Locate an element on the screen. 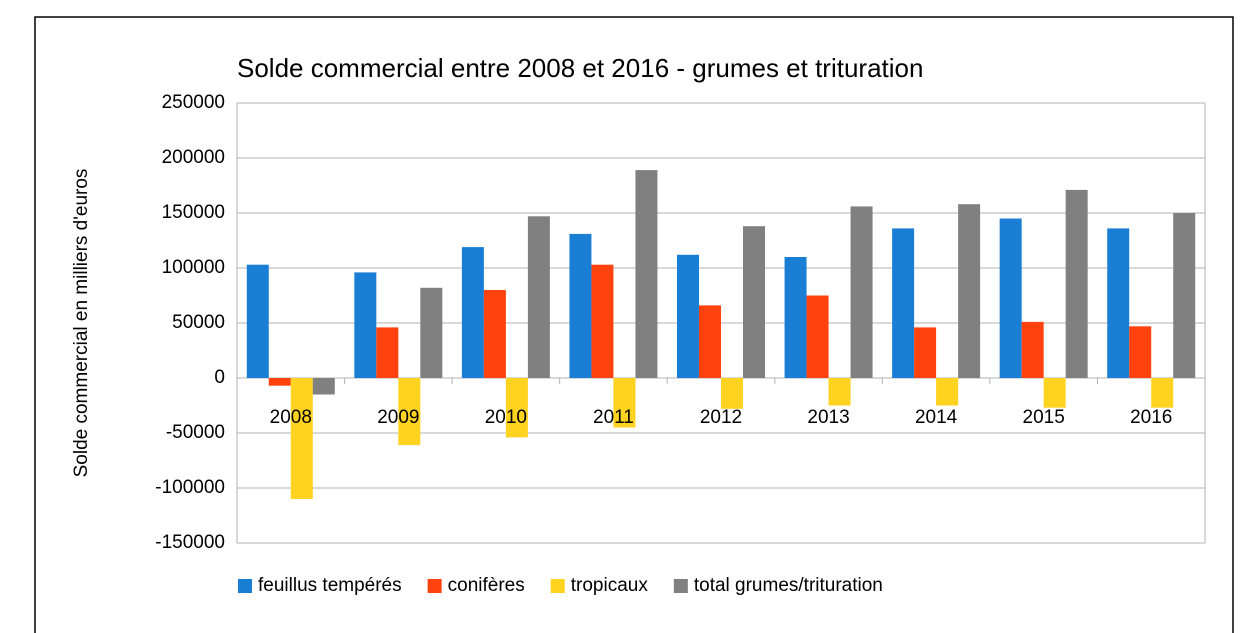  x-tick-label: 2010 is located at coordinates (506, 417).